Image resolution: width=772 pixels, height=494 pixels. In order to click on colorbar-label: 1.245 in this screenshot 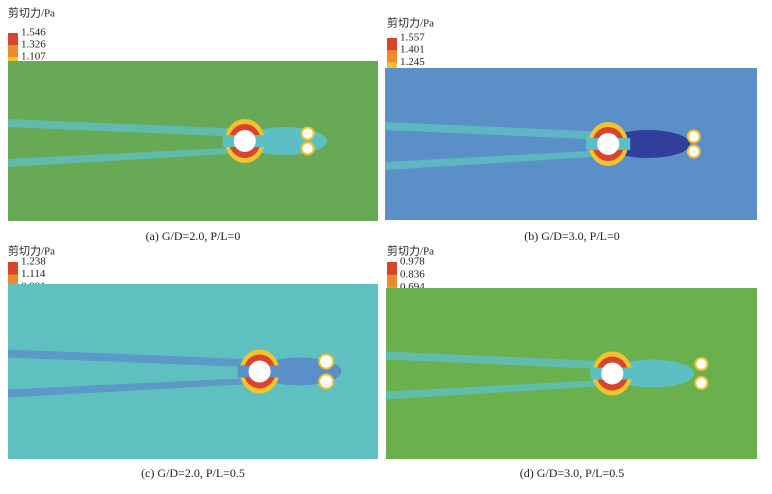, I will do `click(412, 62)`.